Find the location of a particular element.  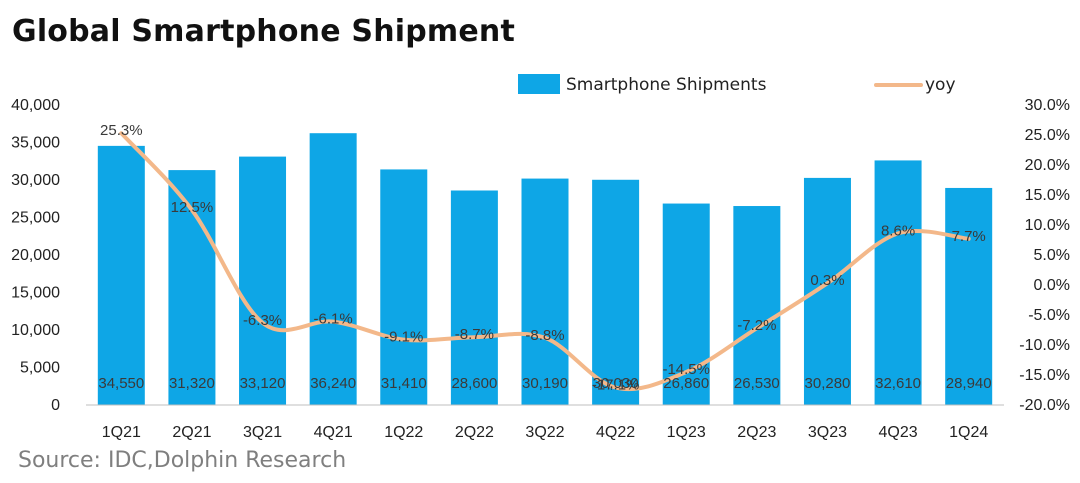

right-tick-label: 25.0% is located at coordinates (1047, 135).